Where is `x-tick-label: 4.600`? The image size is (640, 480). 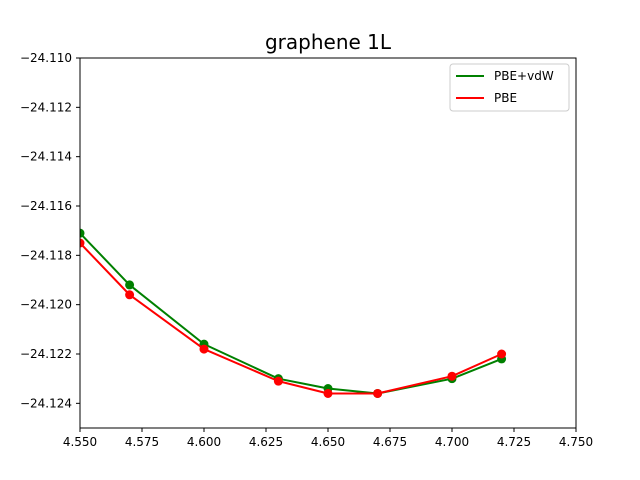 x-tick-label: 4.600 is located at coordinates (204, 442).